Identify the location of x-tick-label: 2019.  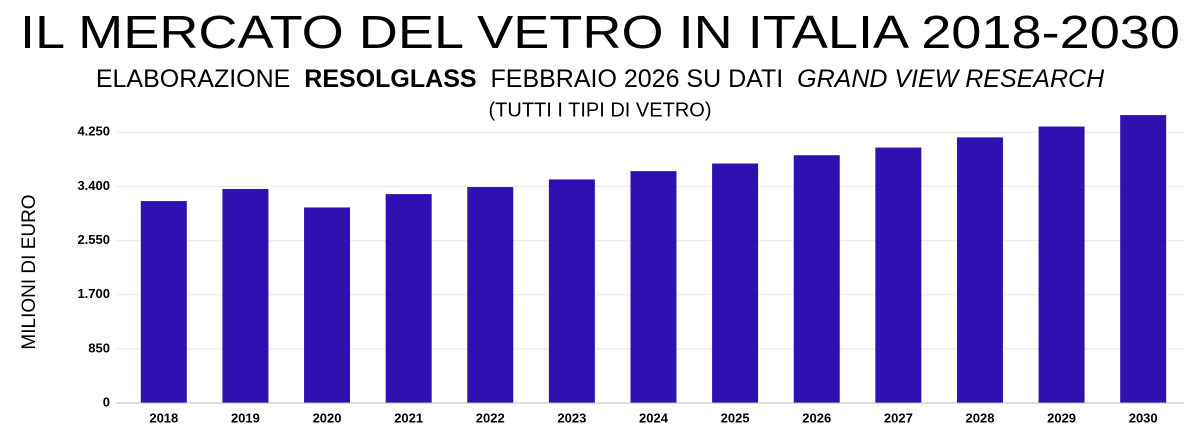
(245, 417).